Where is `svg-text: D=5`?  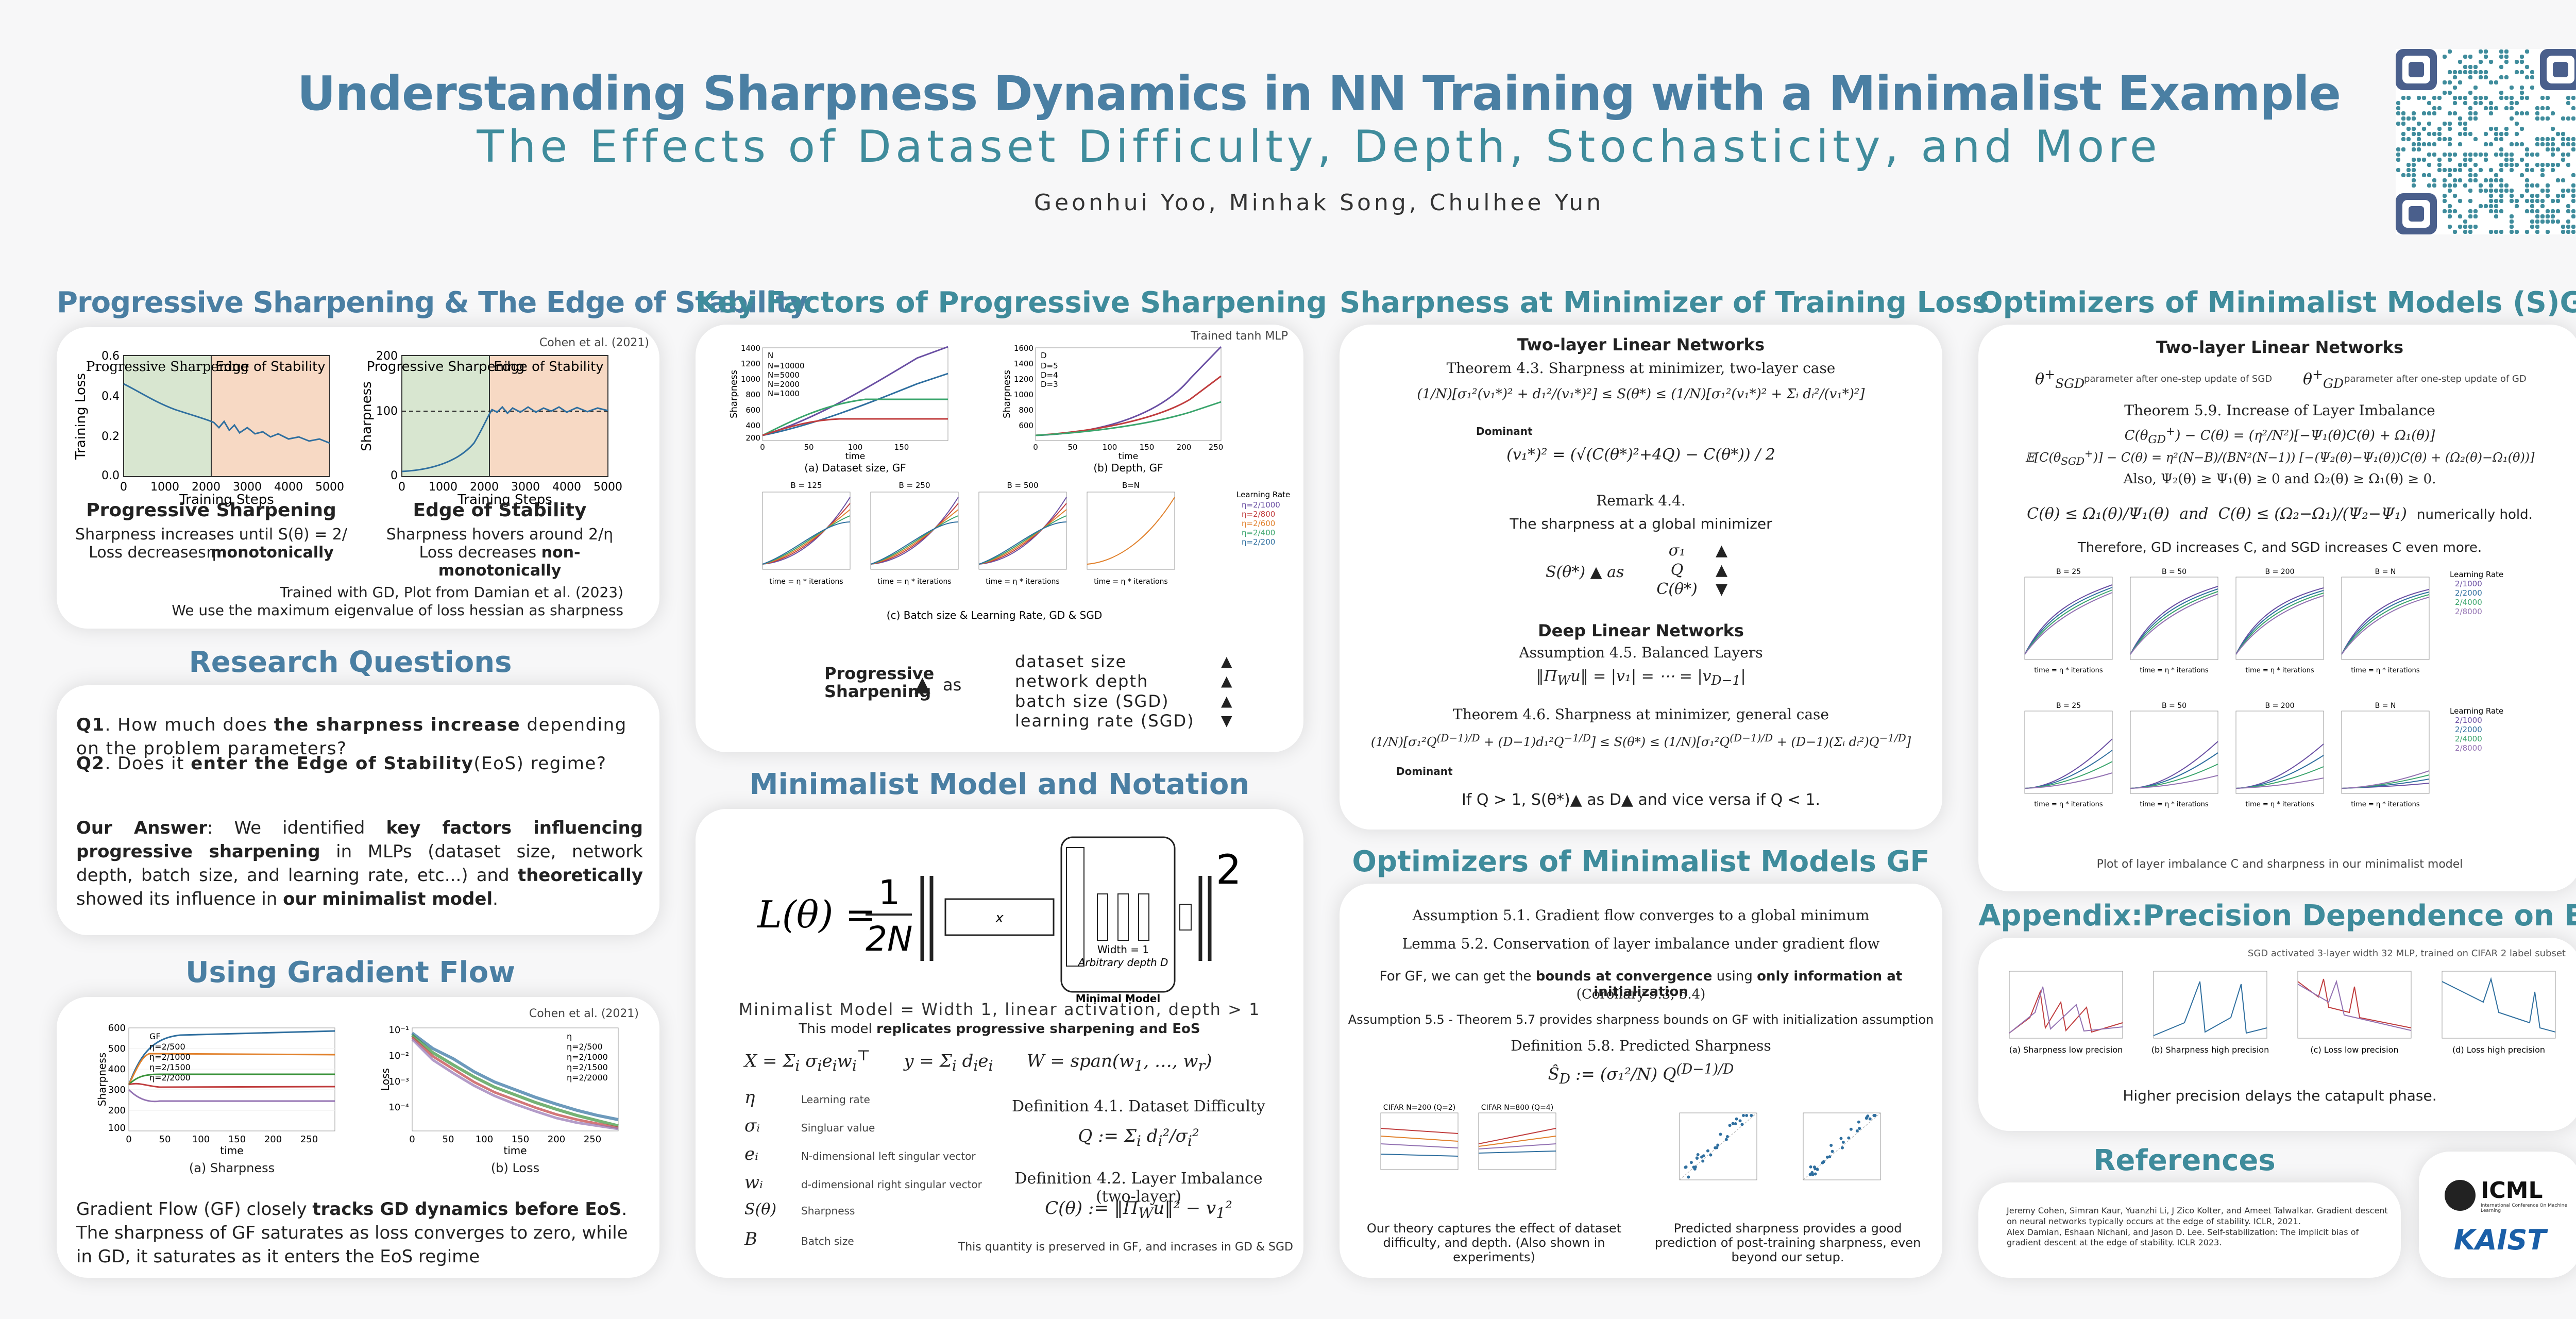 svg-text: D=5 is located at coordinates (1049, 365).